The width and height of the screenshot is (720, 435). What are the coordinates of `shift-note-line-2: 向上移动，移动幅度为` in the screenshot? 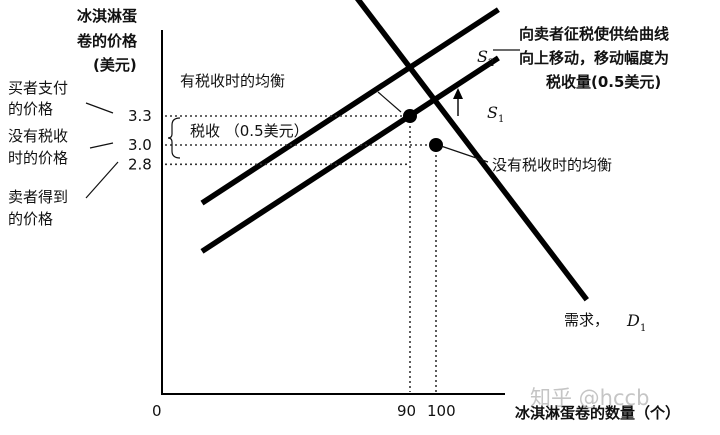 It's located at (594, 58).